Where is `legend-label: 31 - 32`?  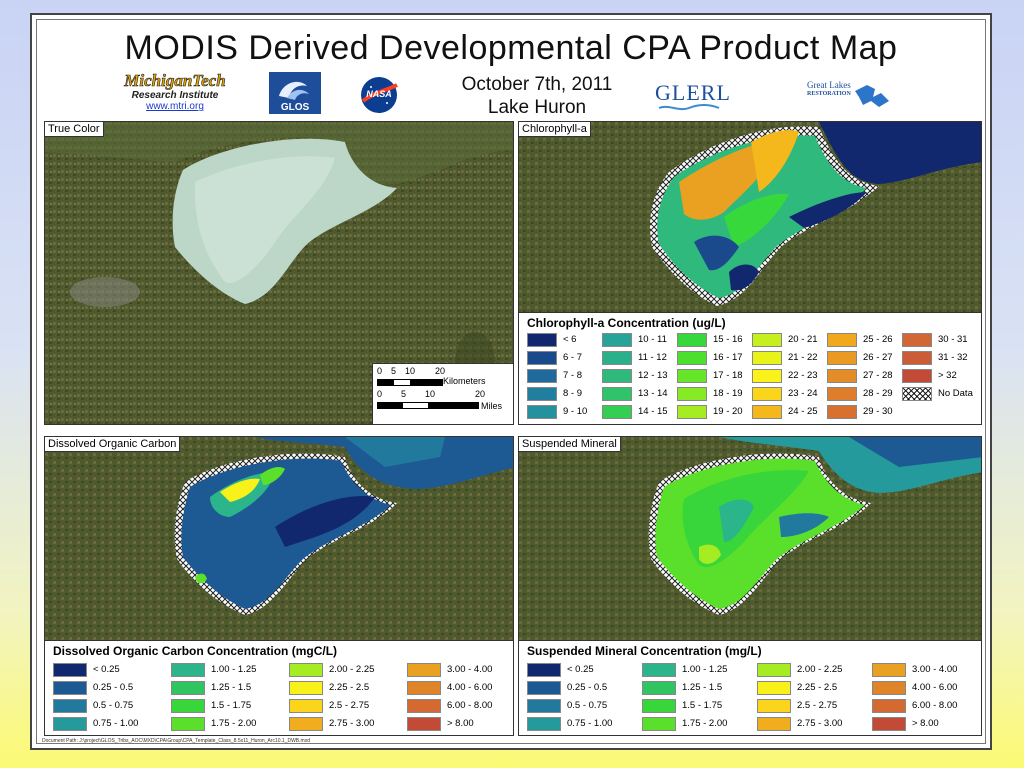
legend-label: 31 - 32 is located at coordinates (953, 357).